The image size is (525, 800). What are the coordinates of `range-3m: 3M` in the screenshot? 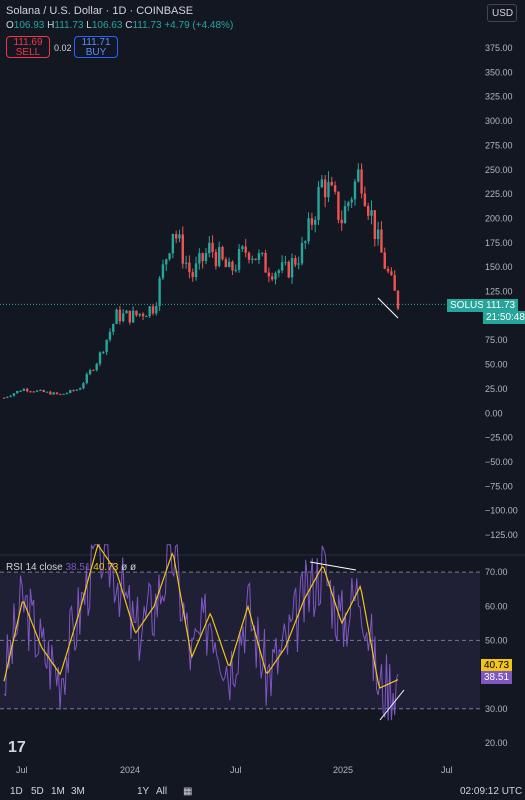 It's located at (78, 791).